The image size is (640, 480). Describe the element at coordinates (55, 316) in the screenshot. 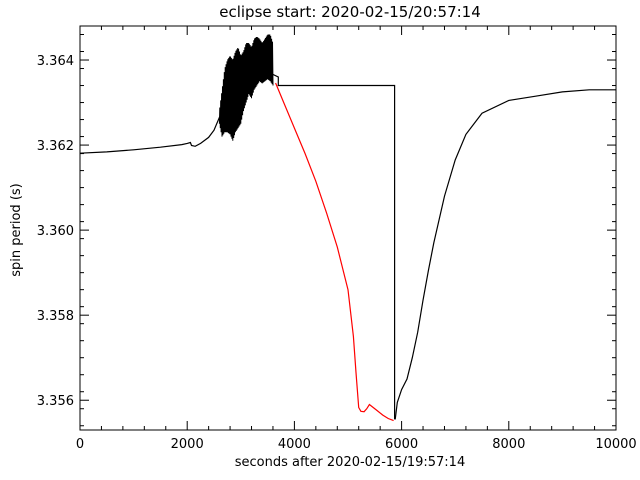

I see `y-tick-label: 3.358` at that location.